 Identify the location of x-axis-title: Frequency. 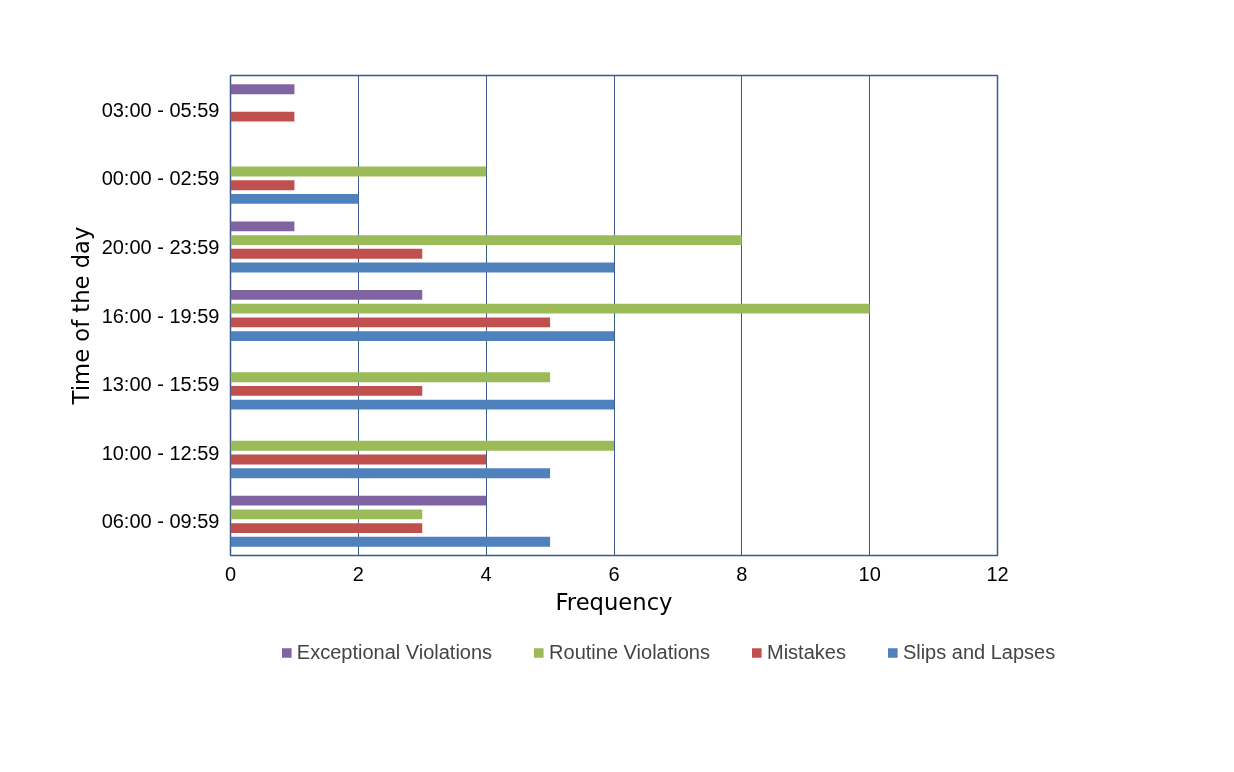
(614, 601).